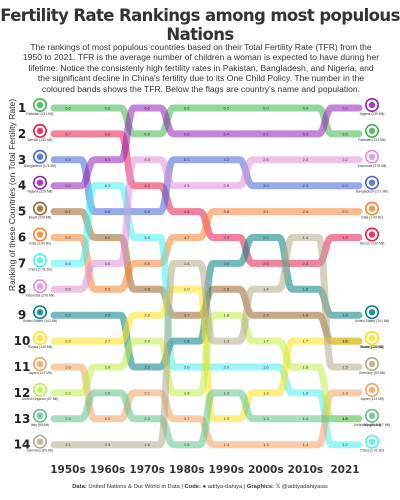 The image size is (400, 500). I want to click on country-label-india: India (1.43 Bn), so click(372, 218).